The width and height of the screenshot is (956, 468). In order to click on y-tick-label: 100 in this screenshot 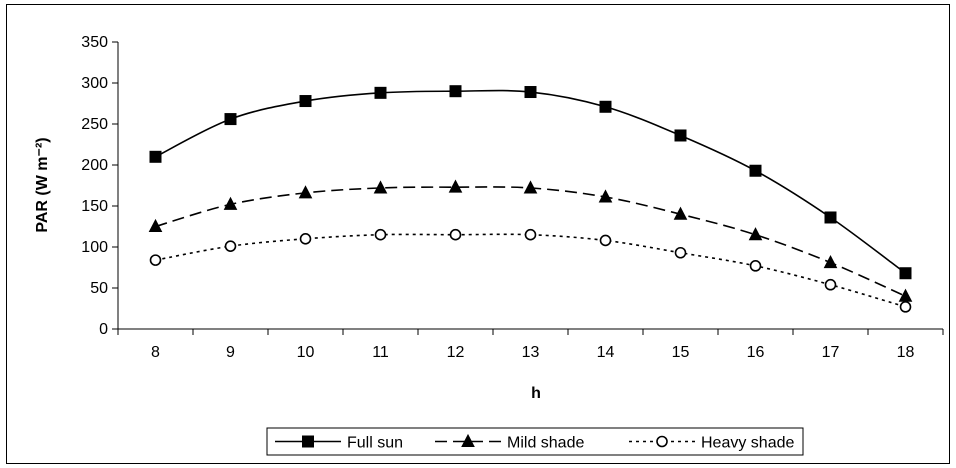, I will do `click(94, 247)`.